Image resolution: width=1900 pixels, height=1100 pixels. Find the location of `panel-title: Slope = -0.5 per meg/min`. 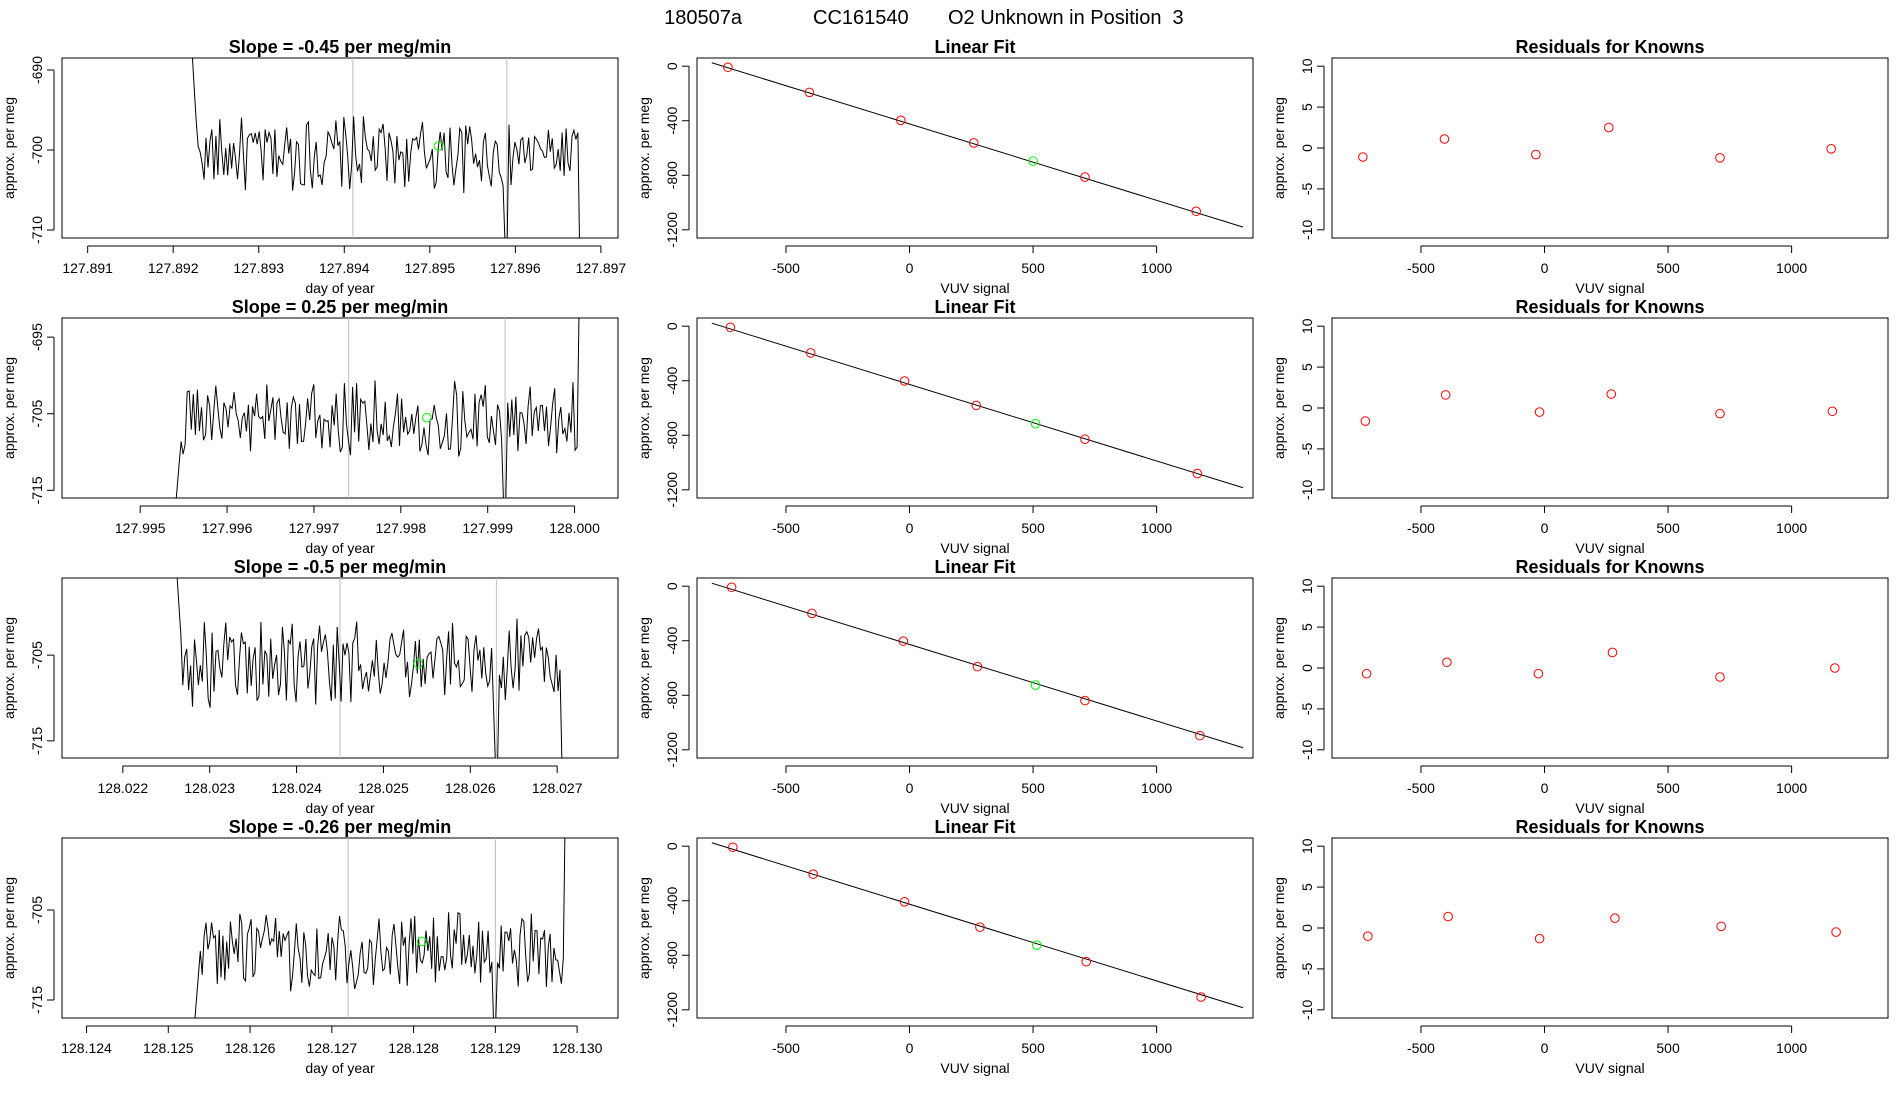

panel-title: Slope = -0.5 per meg/min is located at coordinates (340, 567).